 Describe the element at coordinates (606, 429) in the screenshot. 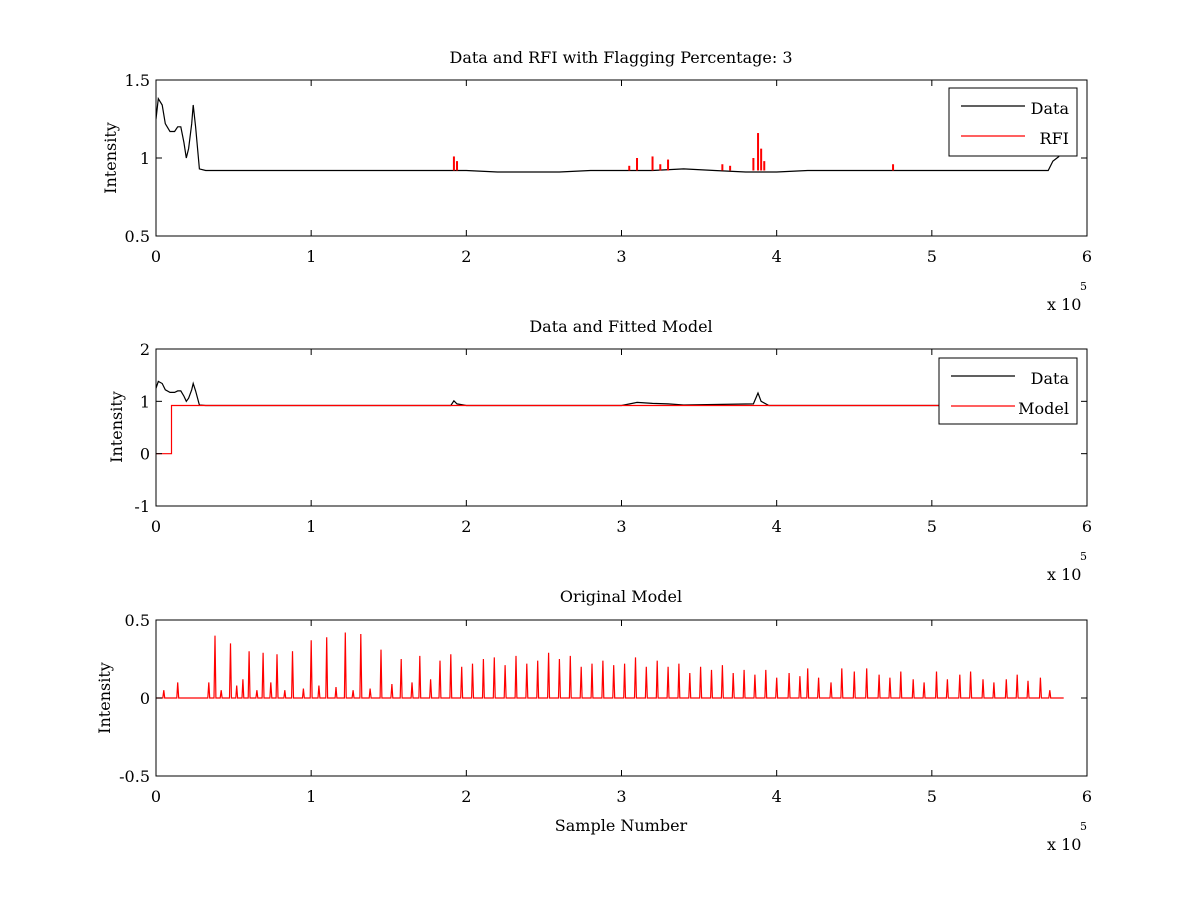

I see `model-series-line` at that location.